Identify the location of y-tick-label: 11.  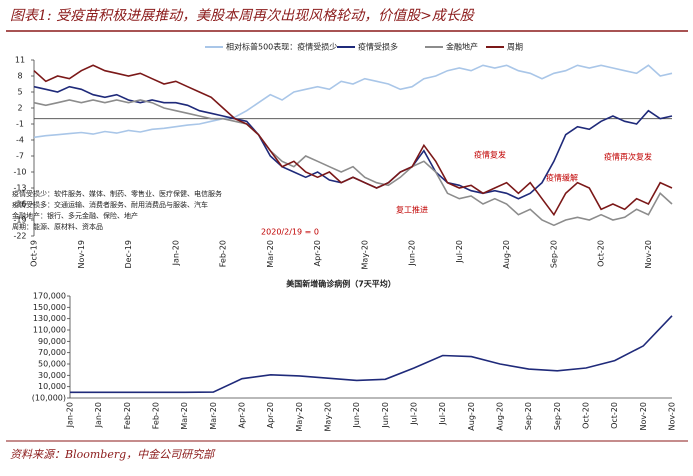
(20, 60).